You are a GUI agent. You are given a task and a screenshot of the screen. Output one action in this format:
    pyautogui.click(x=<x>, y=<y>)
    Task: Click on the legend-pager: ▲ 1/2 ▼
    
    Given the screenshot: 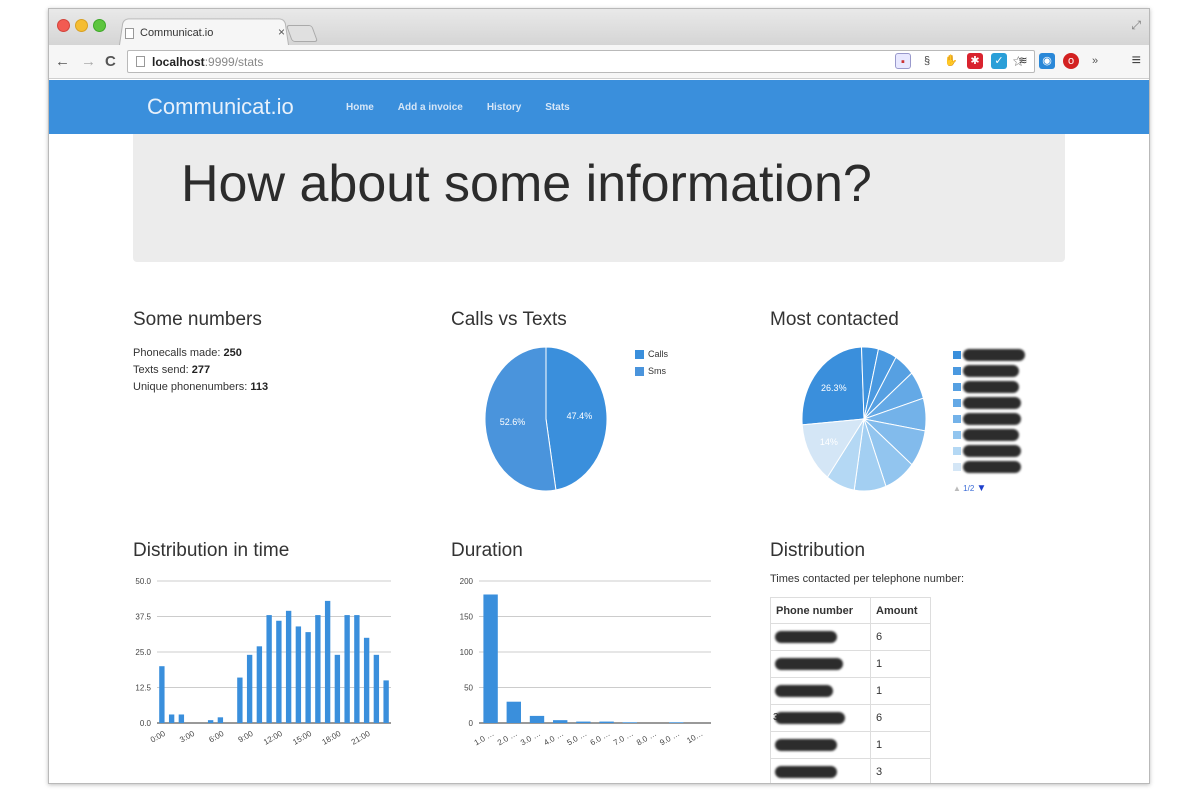 What is the action you would take?
    pyautogui.click(x=969, y=488)
    